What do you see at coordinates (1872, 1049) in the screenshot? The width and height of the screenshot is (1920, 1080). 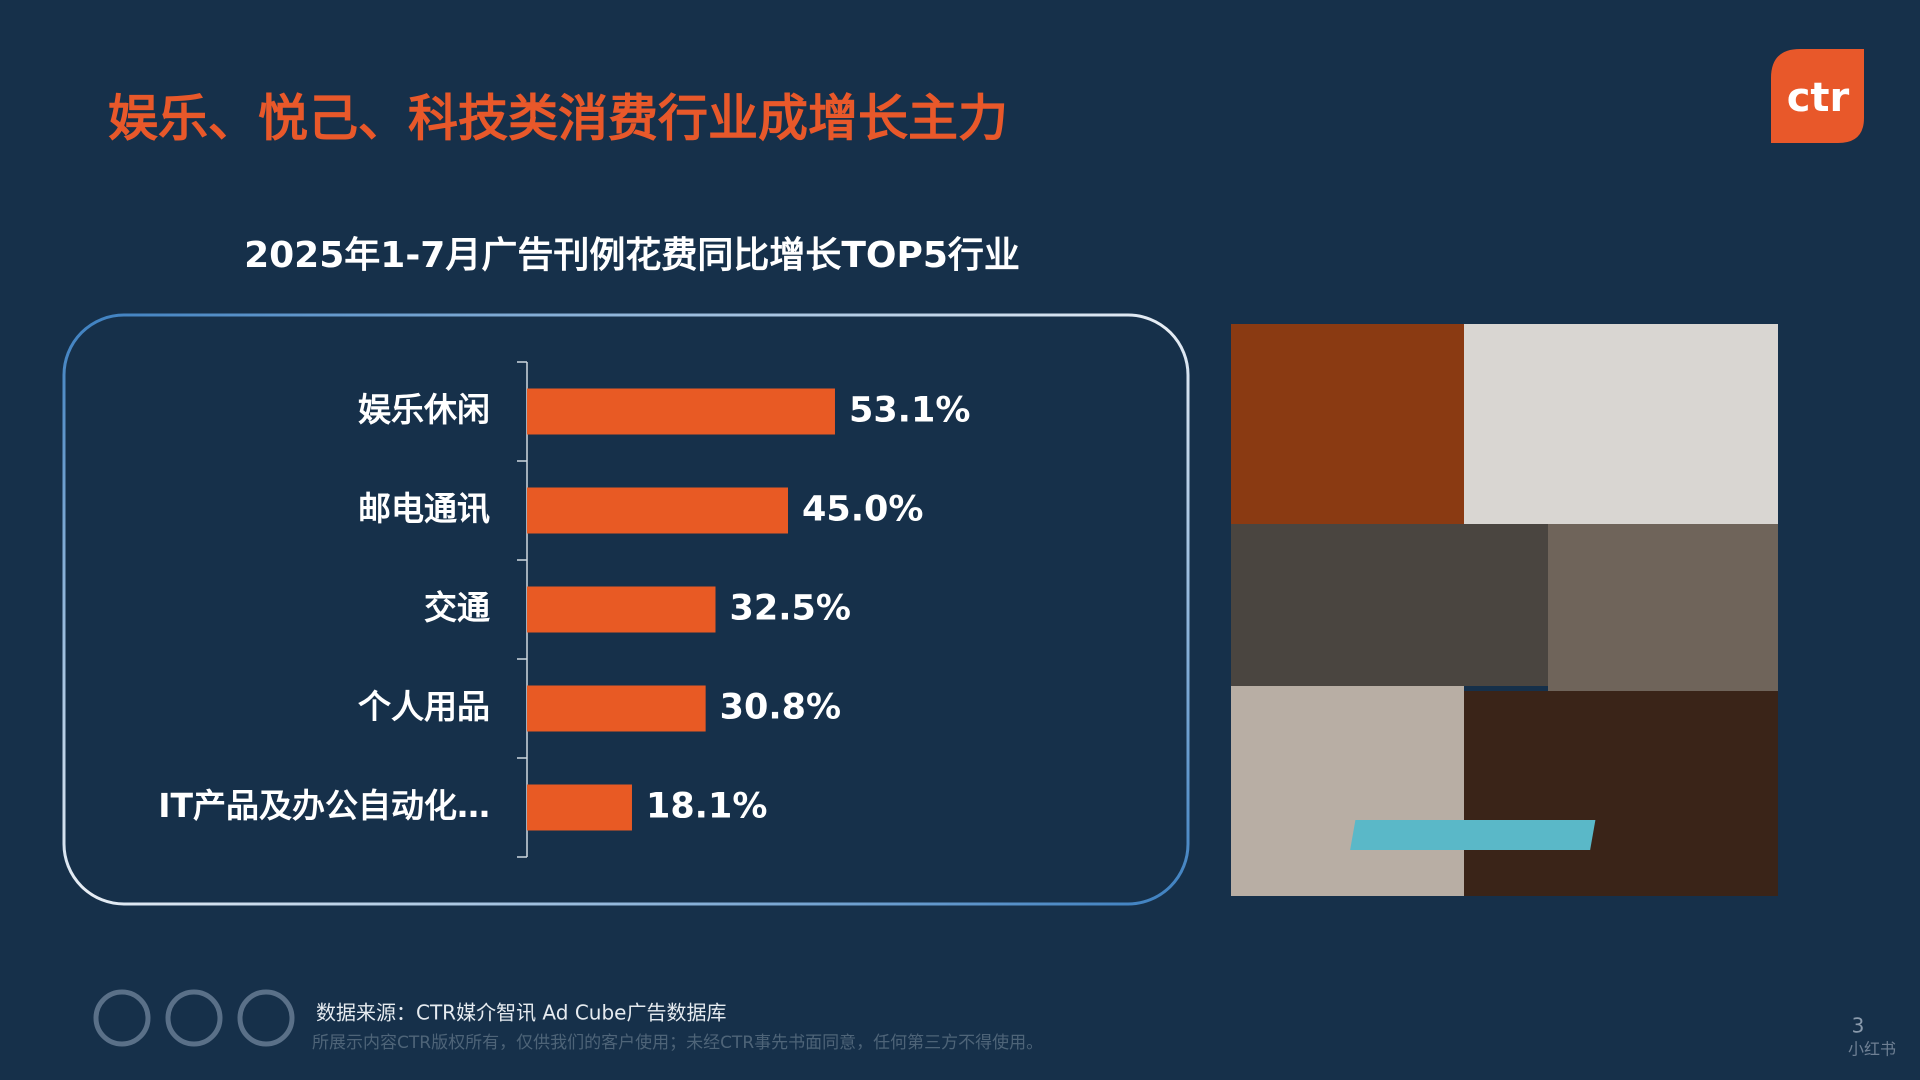 I see `watermark: 小红书` at bounding box center [1872, 1049].